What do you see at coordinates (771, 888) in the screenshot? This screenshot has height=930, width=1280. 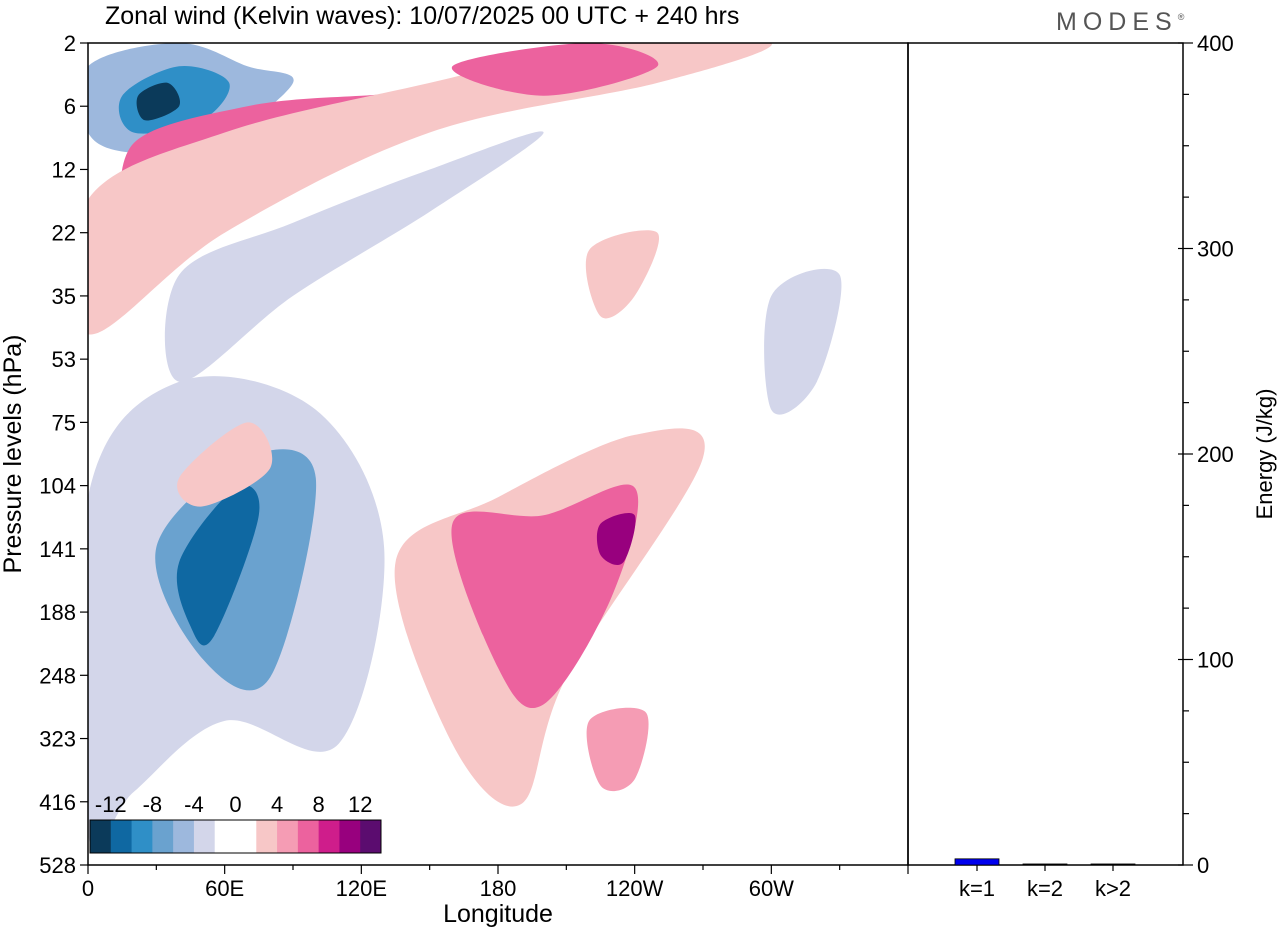 I see `x-tick-label-5: 60W` at bounding box center [771, 888].